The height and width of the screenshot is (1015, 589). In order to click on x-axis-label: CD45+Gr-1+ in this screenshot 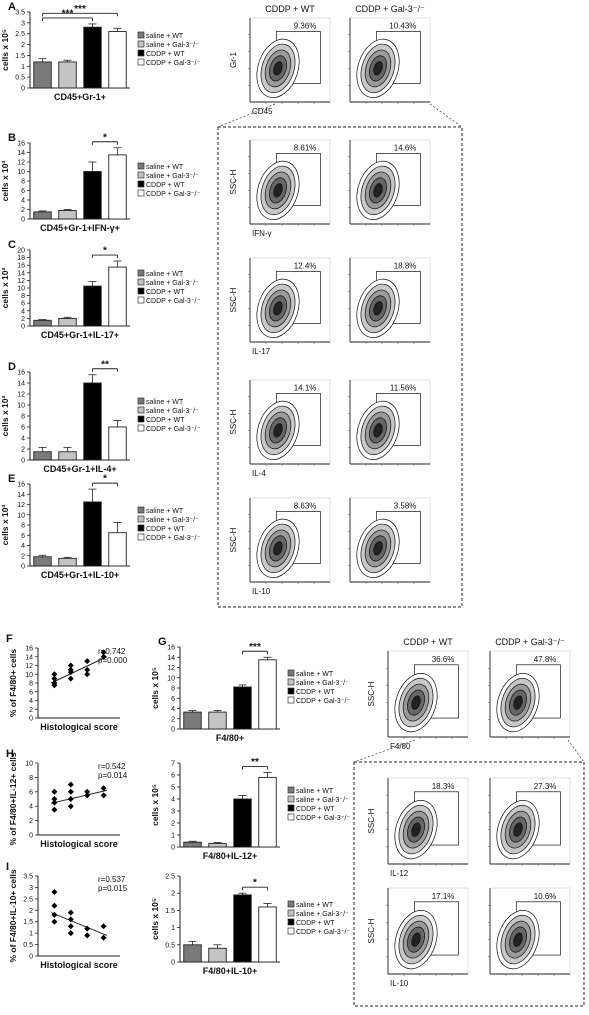, I will do `click(80, 97)`.